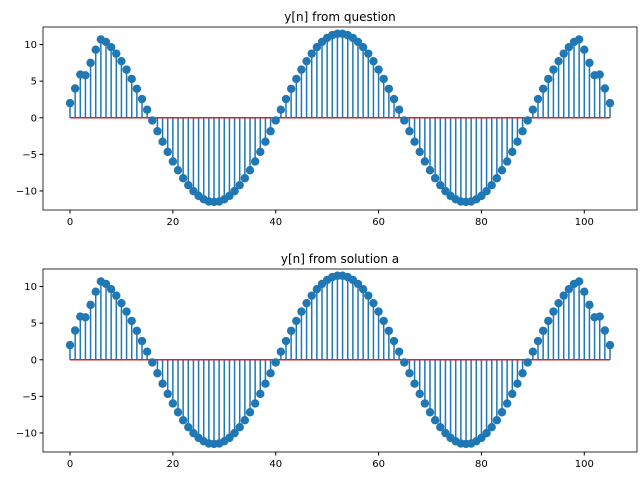  I want to click on x-tick-label: 100, so click(584, 464).